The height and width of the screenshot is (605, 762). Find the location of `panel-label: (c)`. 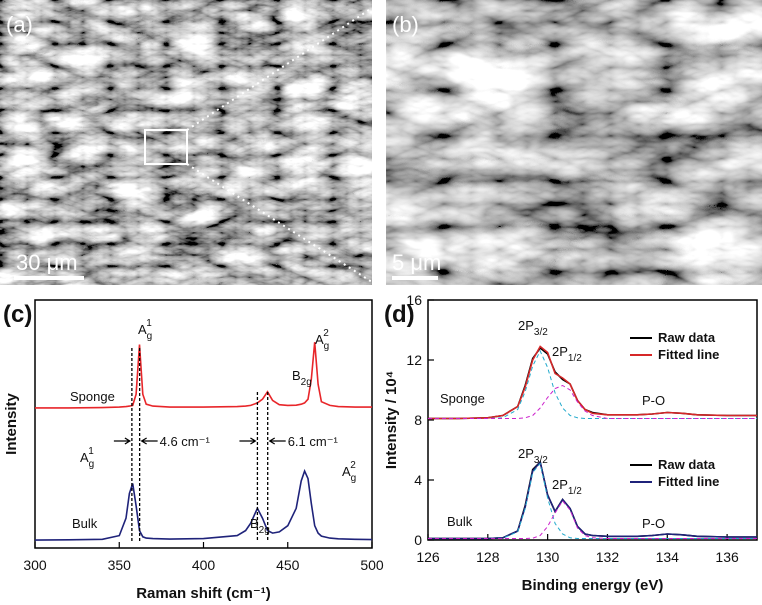

panel-label: (c) is located at coordinates (17, 314).